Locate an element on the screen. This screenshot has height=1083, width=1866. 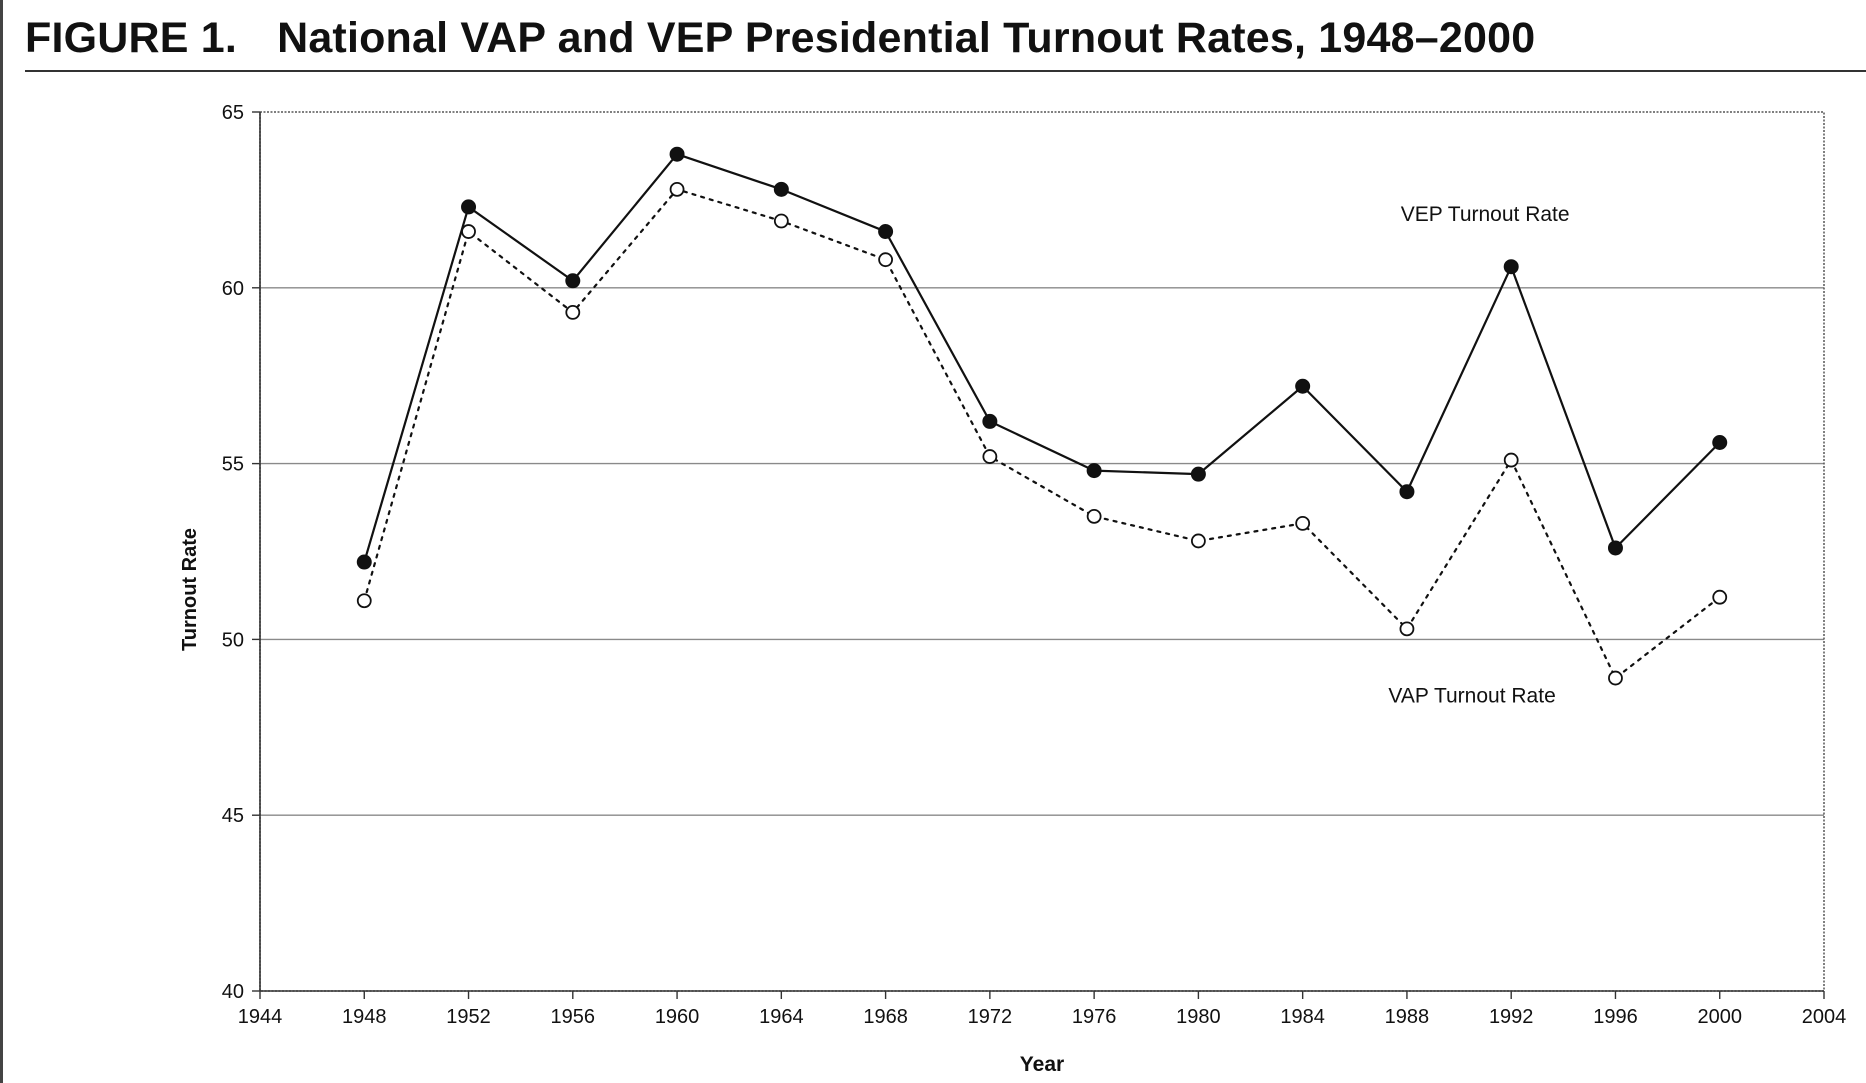
x-tick-label-1964: 1964 is located at coordinates (781, 1017).